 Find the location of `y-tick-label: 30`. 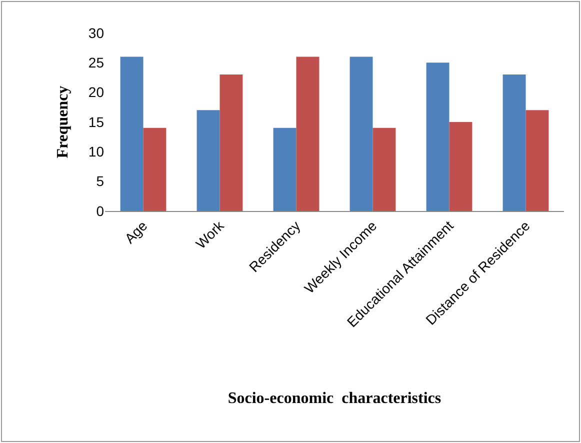

y-tick-label: 30 is located at coordinates (96, 32).